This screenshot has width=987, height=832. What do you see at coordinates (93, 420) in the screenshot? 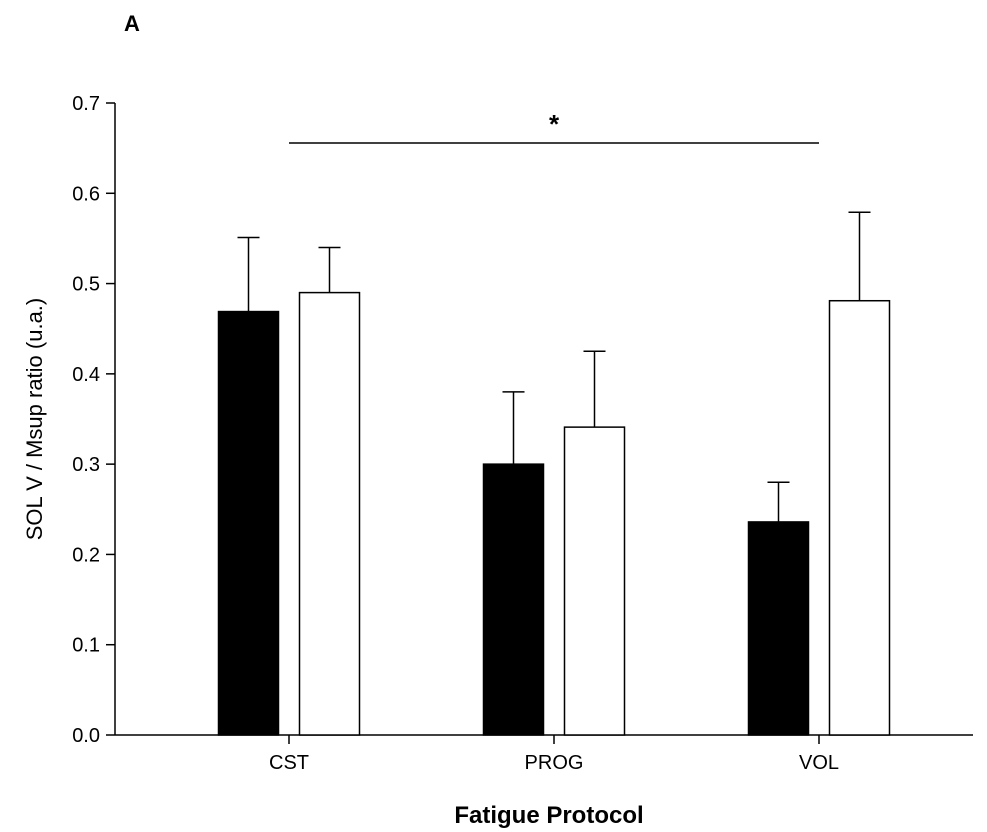
I see `y-ticks: 0.0 0.1 0.2 0.3 0.4 0.5 0.6 0.7` at bounding box center [93, 420].